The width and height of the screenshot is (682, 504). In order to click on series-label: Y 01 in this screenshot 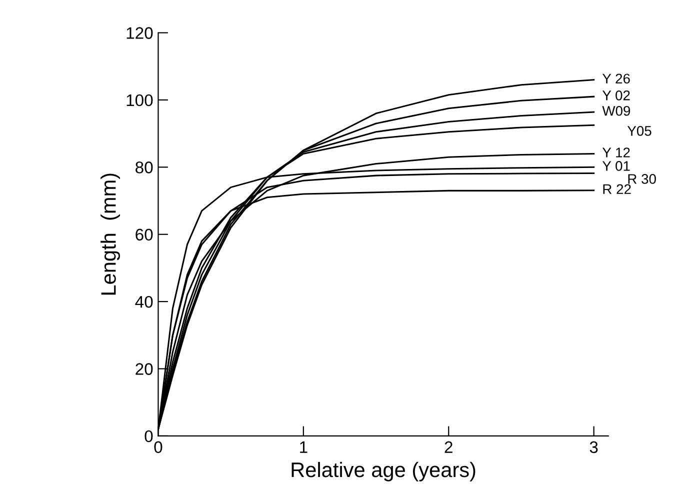, I will do `click(616, 166)`.